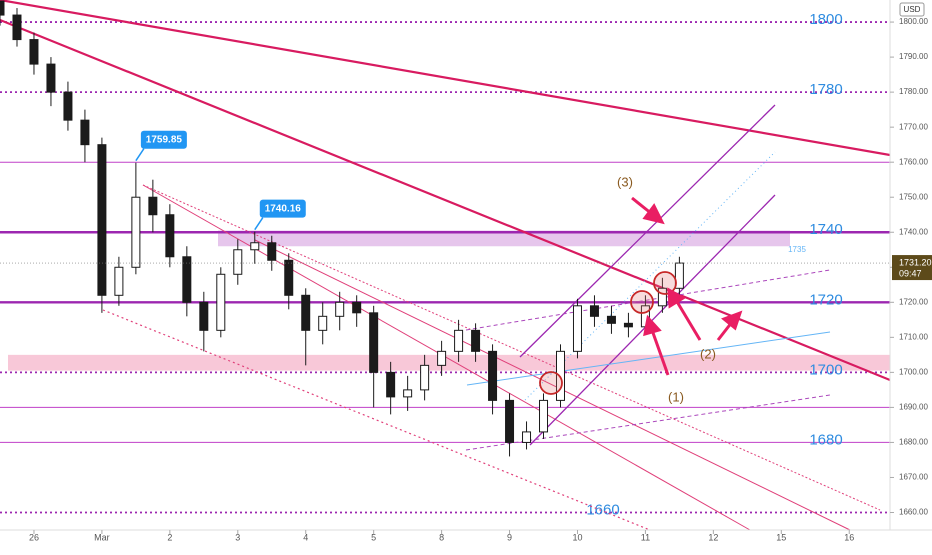 Image resolution: width=932 pixels, height=555 pixels. Describe the element at coordinates (645, 537) in the screenshot. I see `x-tick-label: 11` at that location.